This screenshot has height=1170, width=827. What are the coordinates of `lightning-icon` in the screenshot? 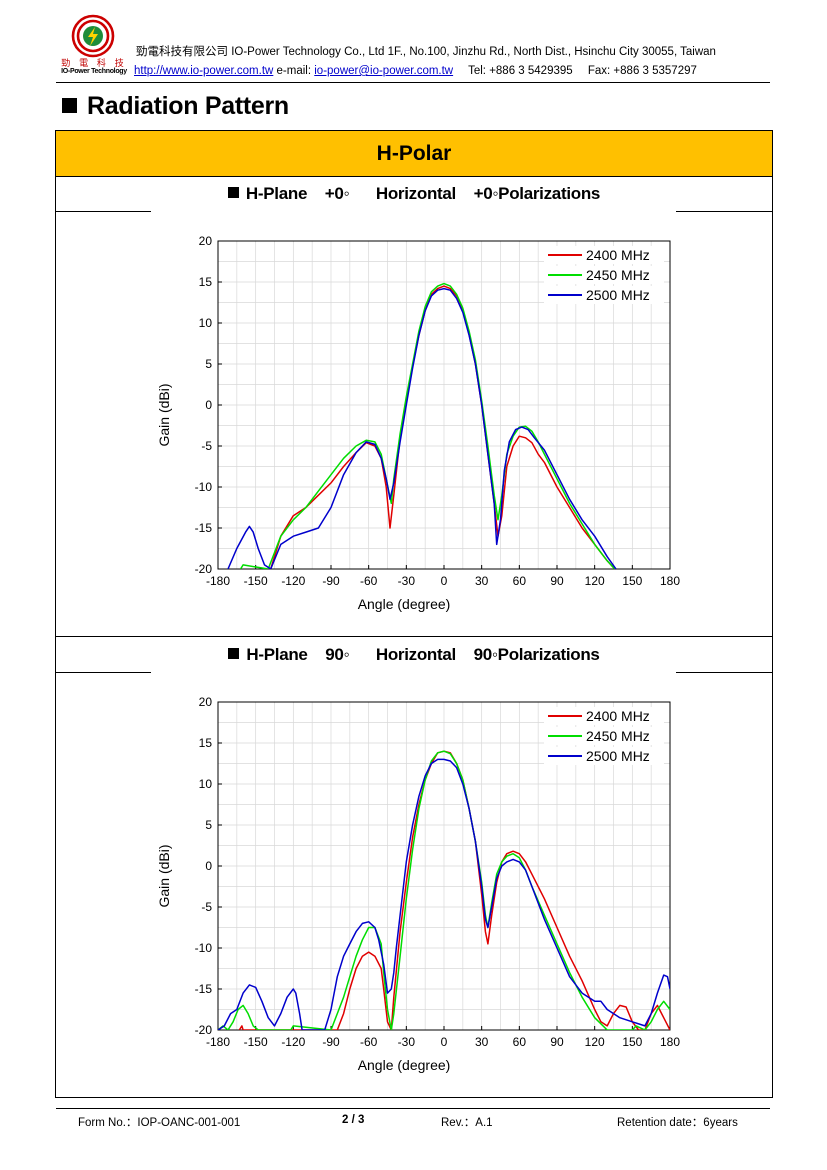 It's located at (93, 36).